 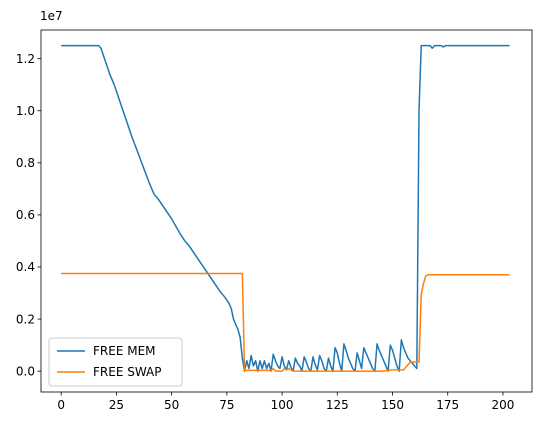 What do you see at coordinates (282, 405) in the screenshot?
I see `x-tick-label: 100` at bounding box center [282, 405].